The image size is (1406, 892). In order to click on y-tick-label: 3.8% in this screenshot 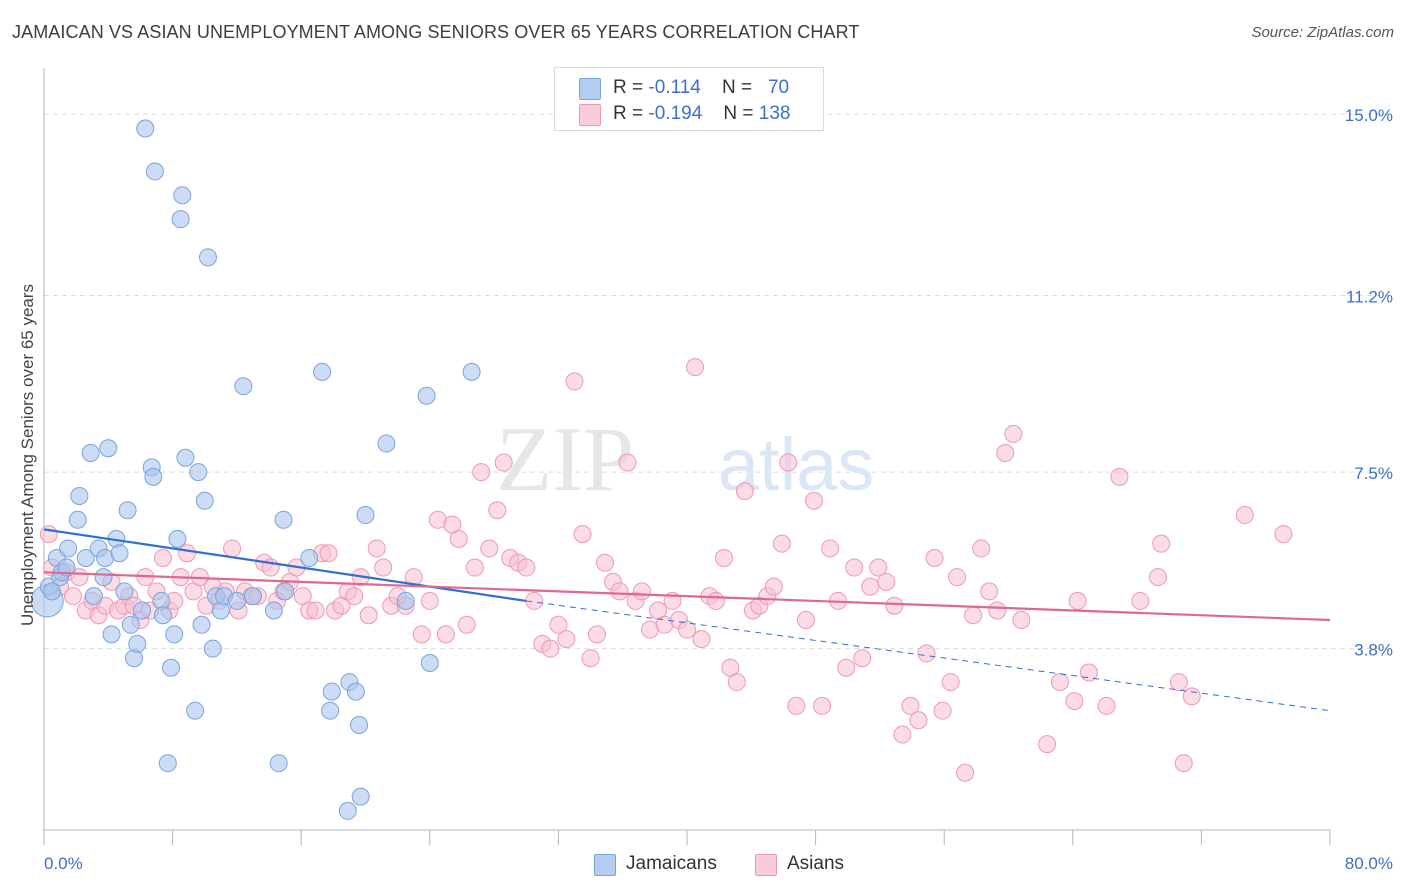, I will do `click(1373, 650)`.